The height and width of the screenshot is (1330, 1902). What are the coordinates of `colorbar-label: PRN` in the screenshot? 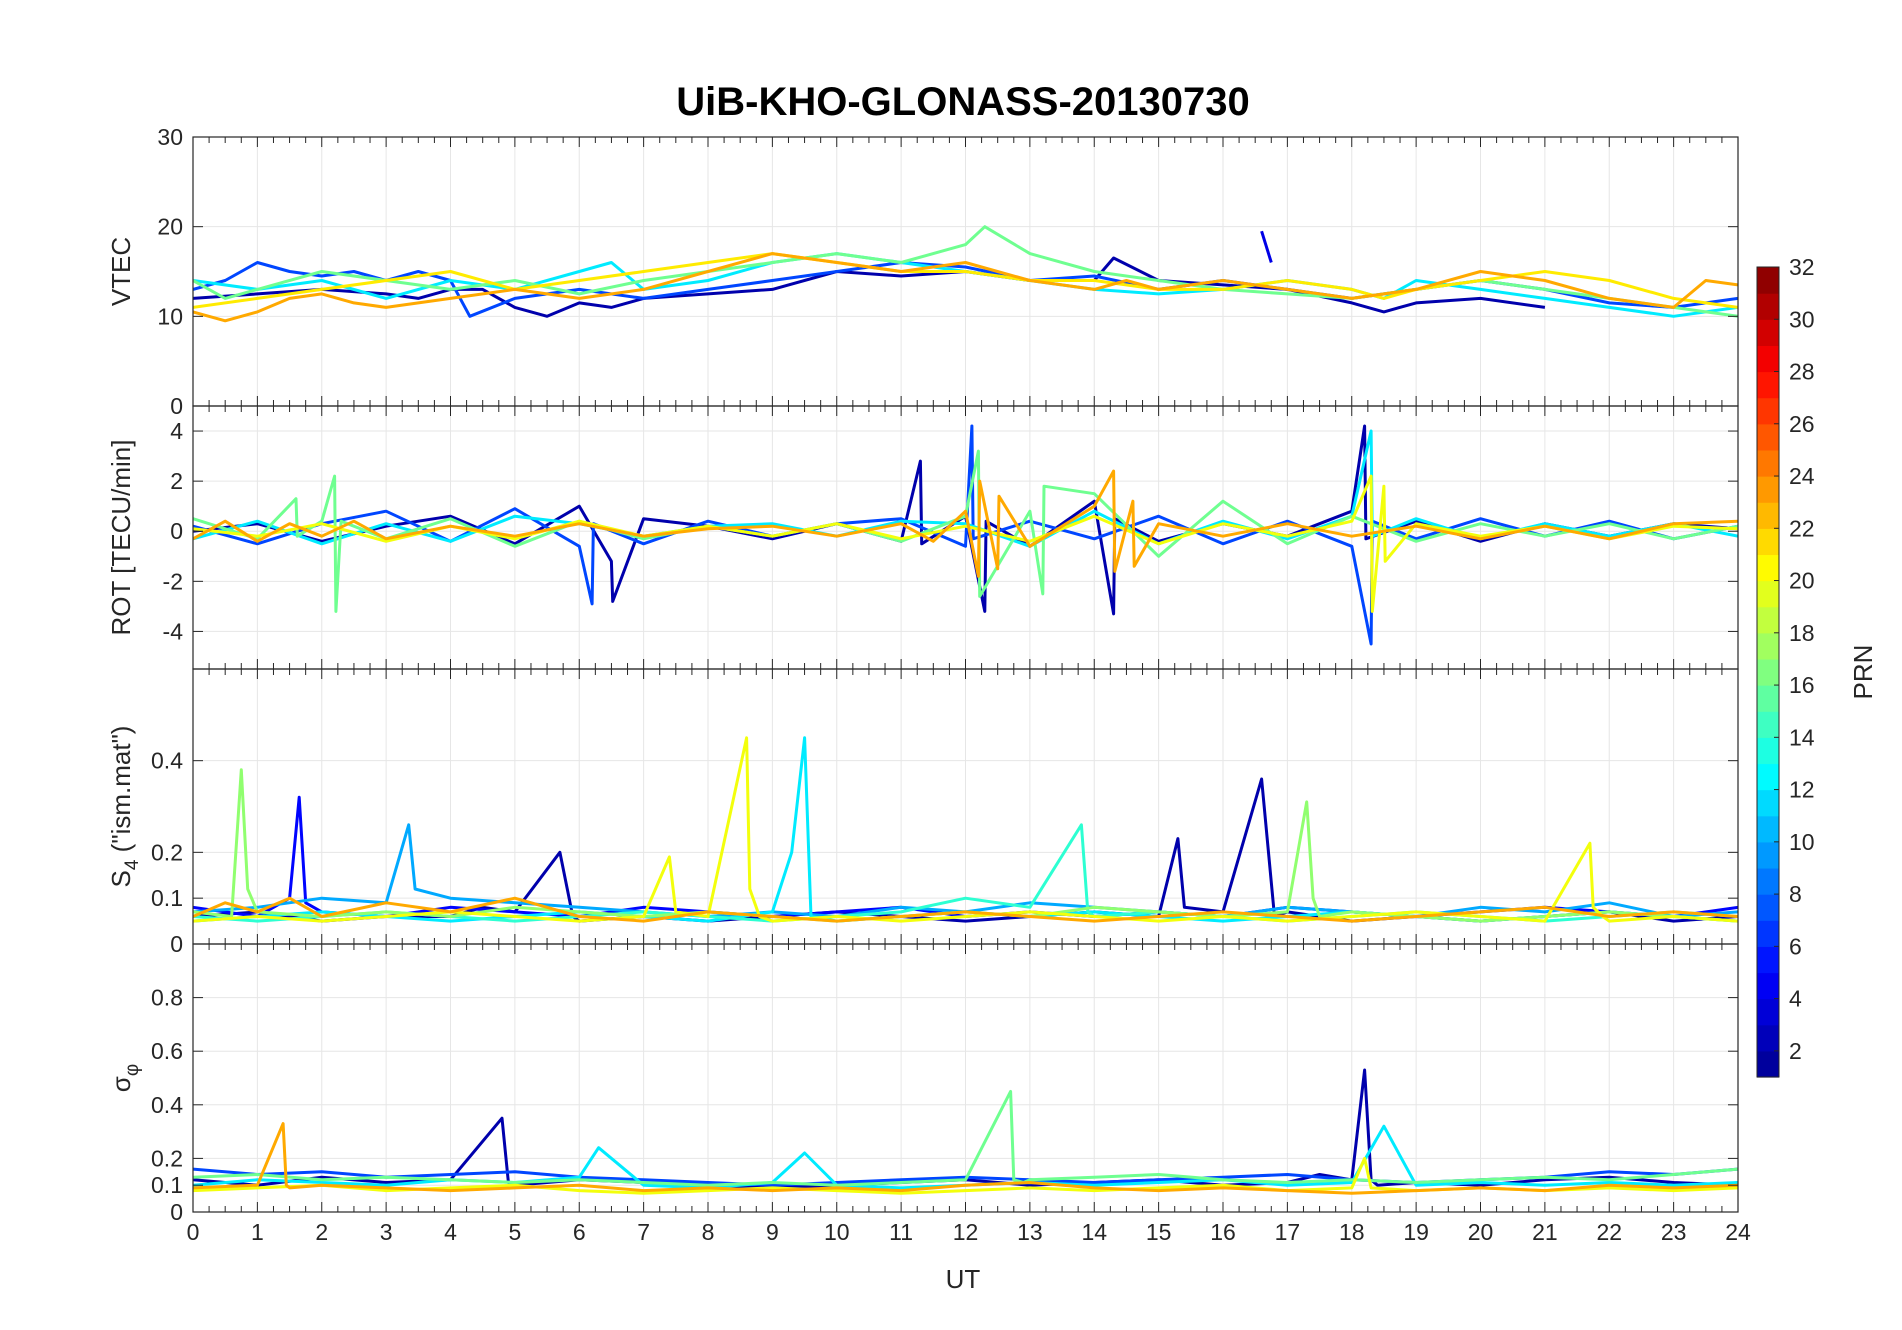 It's located at (1863, 672).